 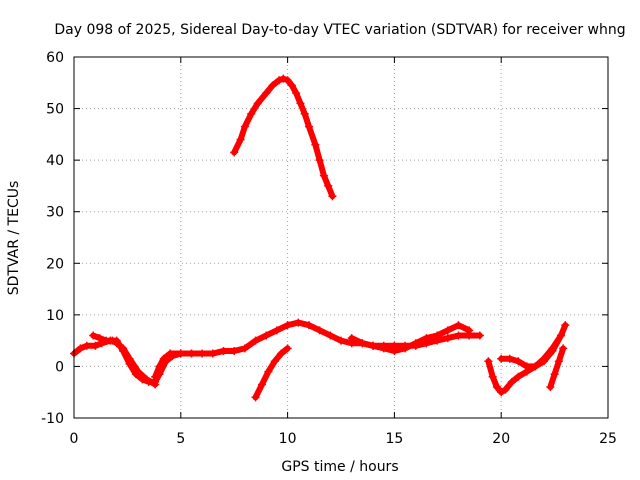 I want to click on y-tick-label: 30, so click(x=55, y=213).